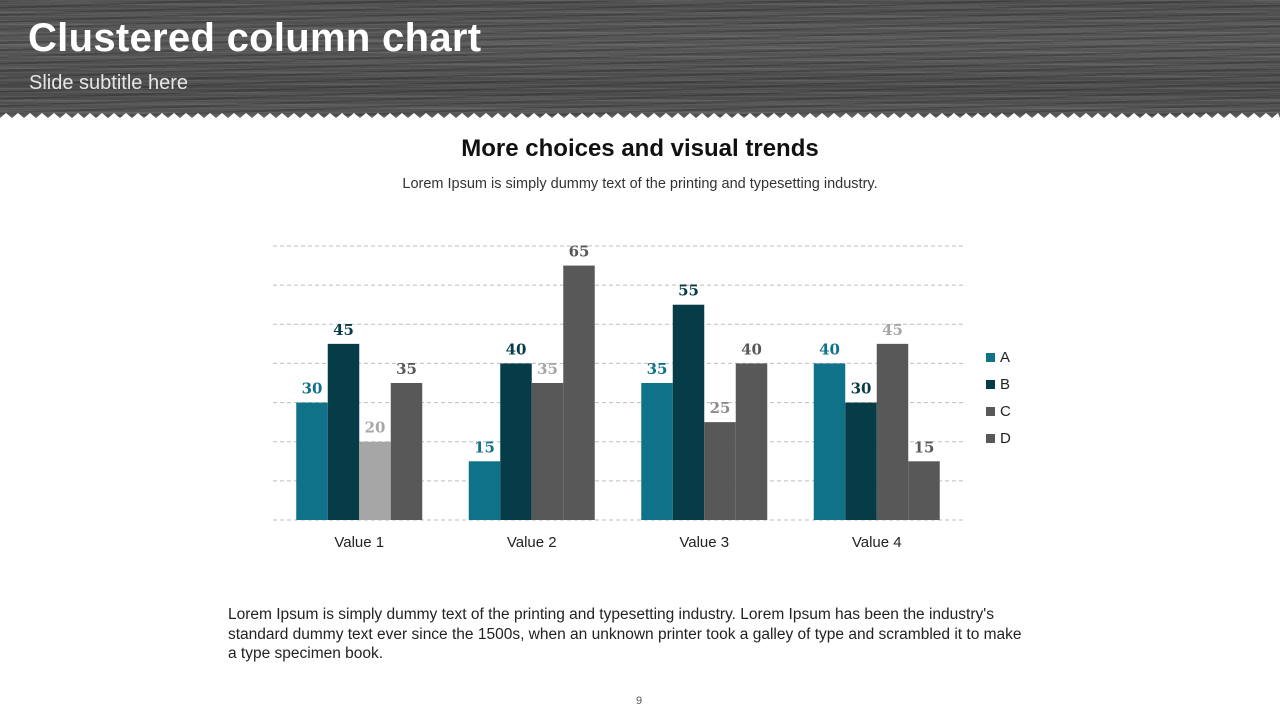 The height and width of the screenshot is (720, 1280). I want to click on x-tick-label: Value 1, so click(359, 542).